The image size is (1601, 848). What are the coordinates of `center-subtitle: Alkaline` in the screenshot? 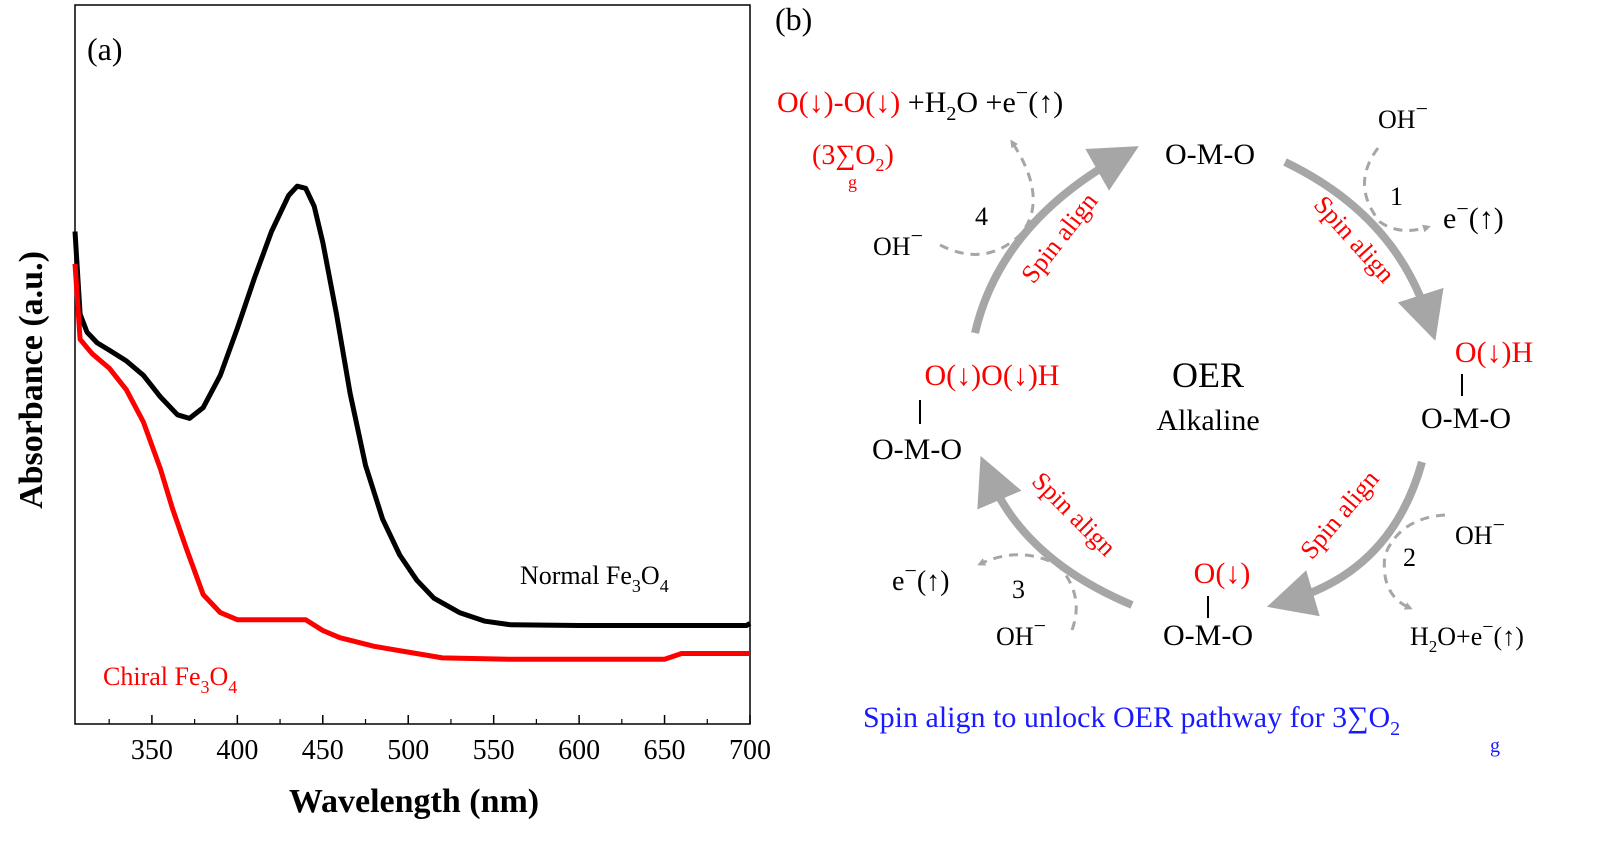 It's located at (1207, 420).